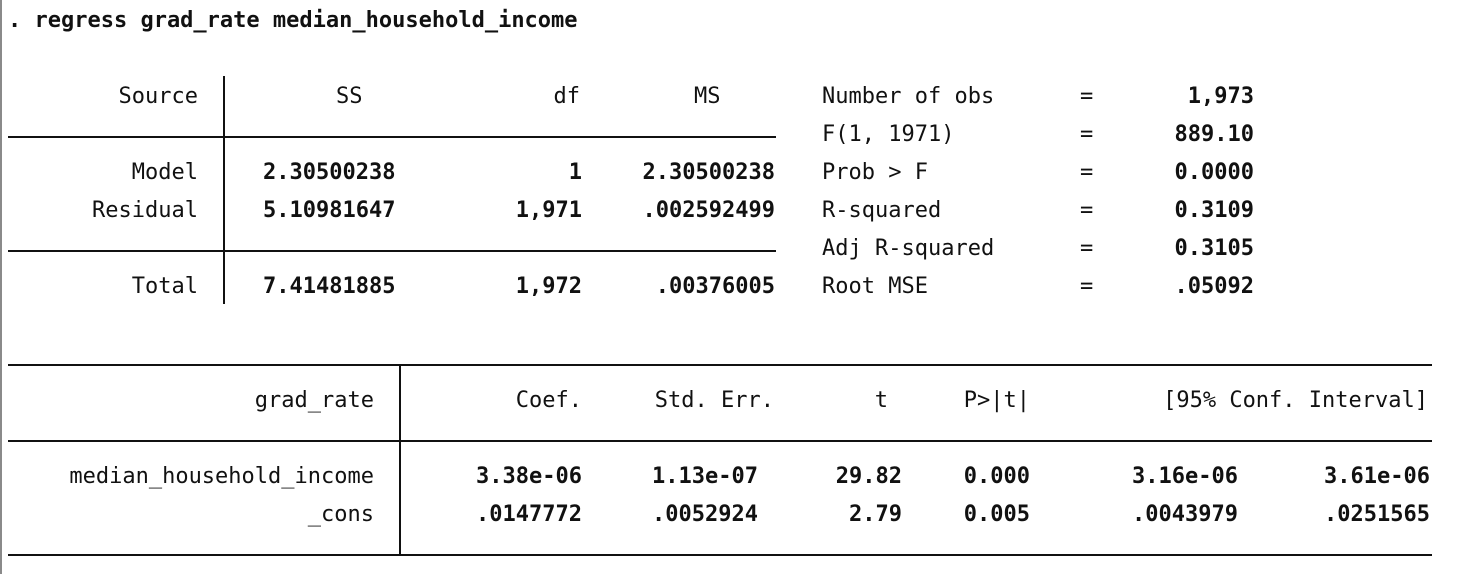 This screenshot has height=574, width=1458. I want to click on fit-stat-label: F(1, 1971), so click(888, 134).